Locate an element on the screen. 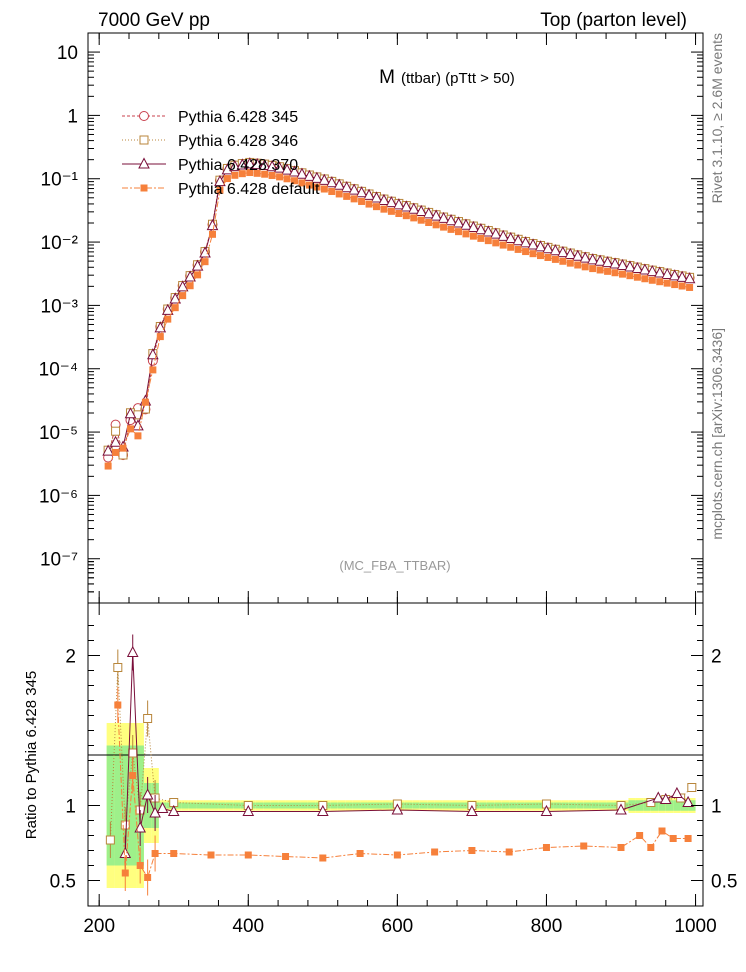 Image resolution: width=746 pixels, height=972 pixels. x-tick-label: 400 is located at coordinates (248, 926).